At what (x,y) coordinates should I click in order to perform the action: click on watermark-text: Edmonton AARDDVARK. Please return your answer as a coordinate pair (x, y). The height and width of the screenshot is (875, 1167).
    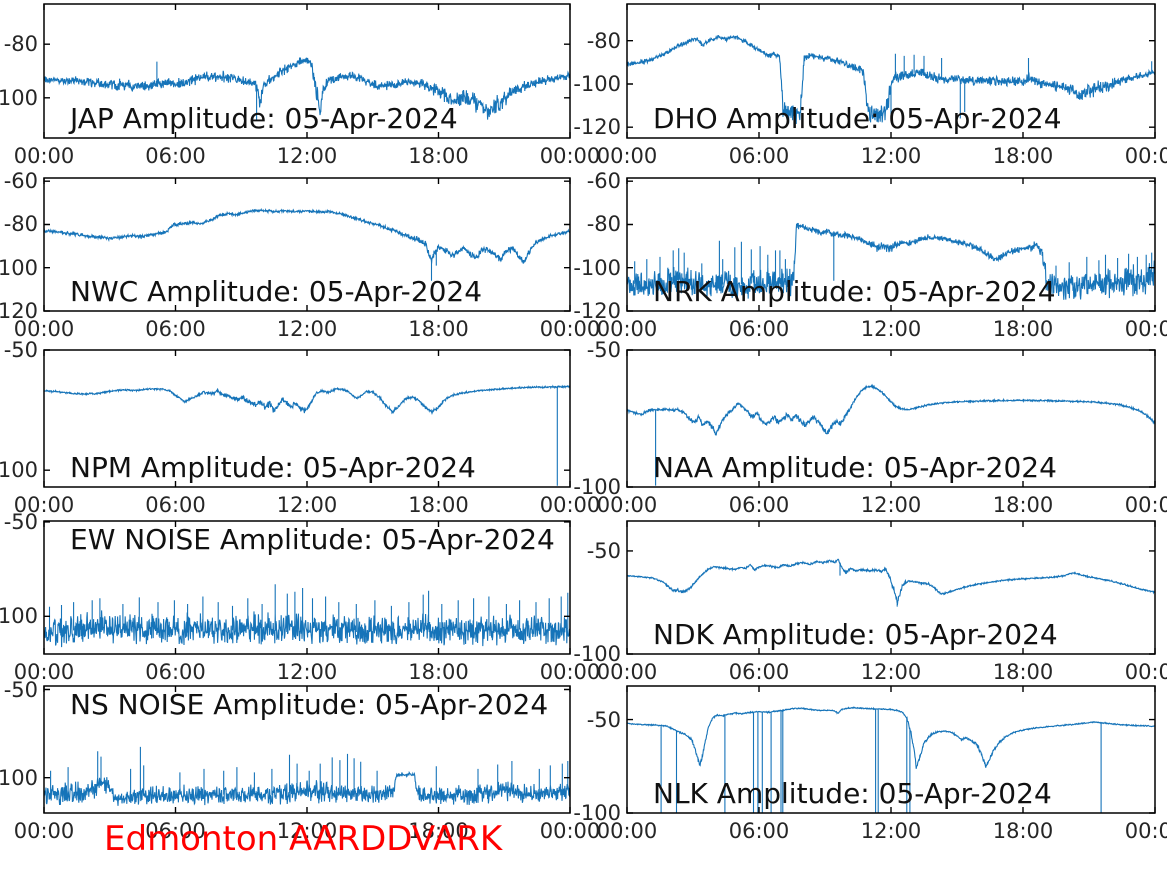
    Looking at the image, I should click on (303, 839).